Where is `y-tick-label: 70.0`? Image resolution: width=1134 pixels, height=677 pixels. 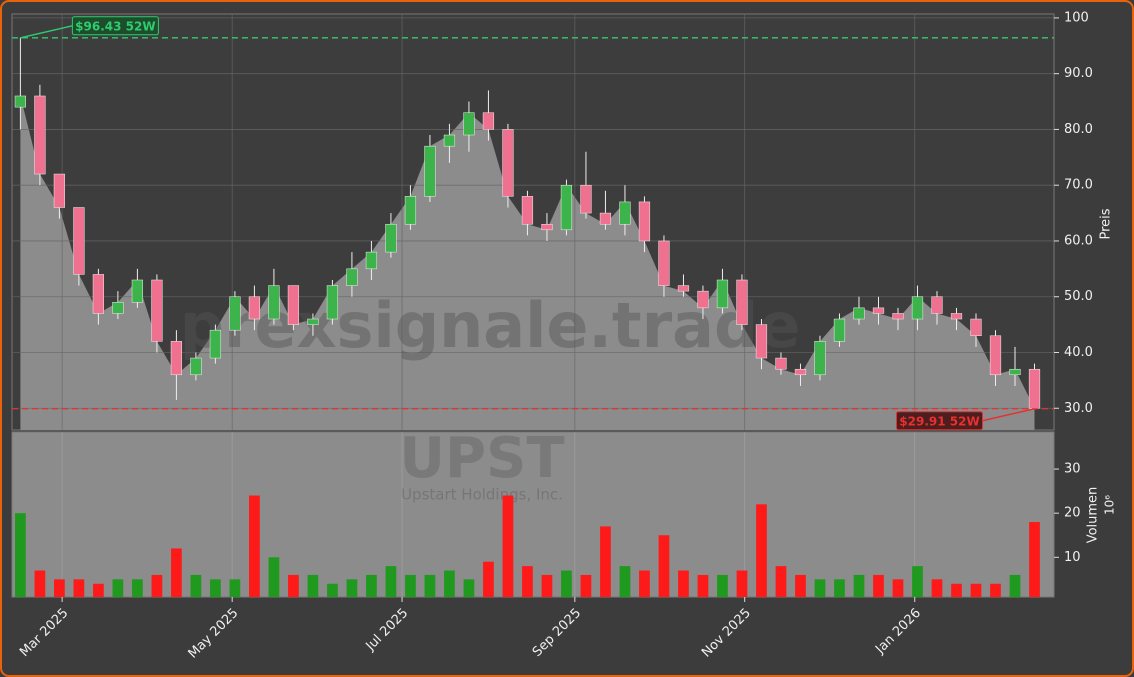
y-tick-label: 70.0 is located at coordinates (1078, 185).